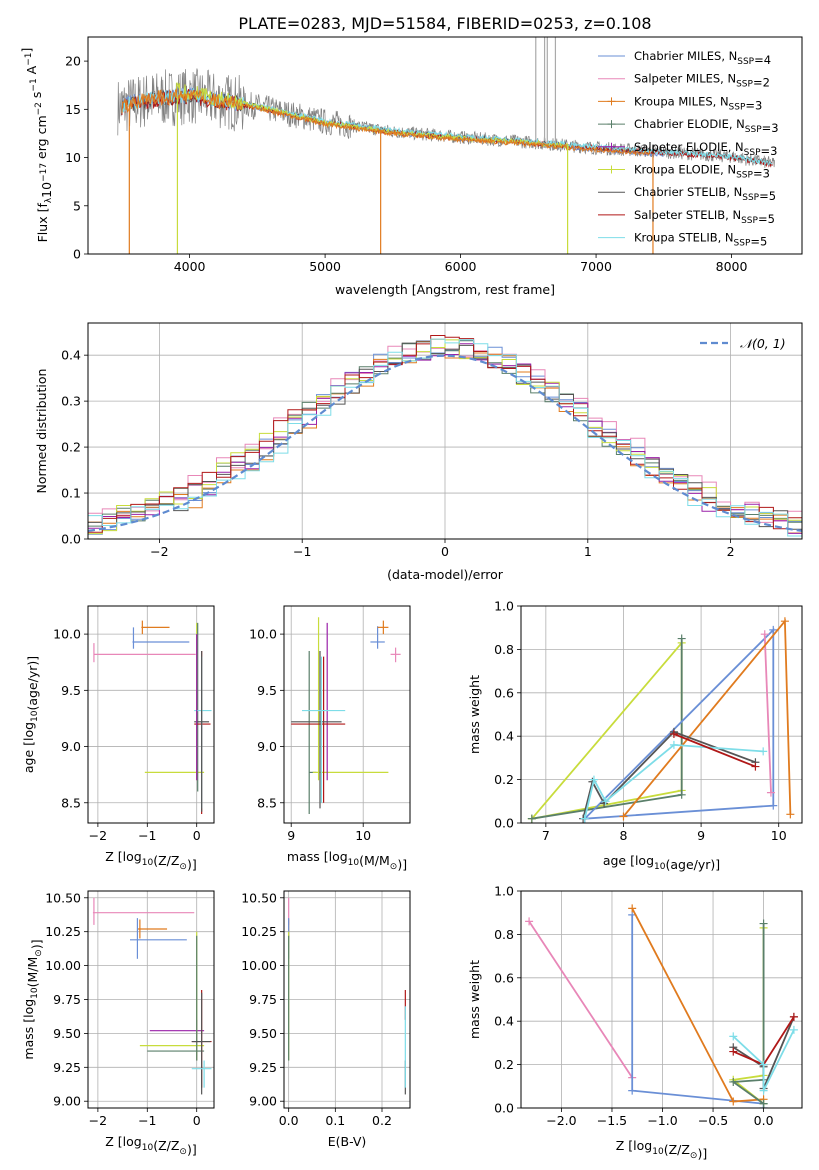 The image size is (819, 1170). Describe the element at coordinates (77, 205) in the screenshot. I see `y-tick-label: 5` at that location.